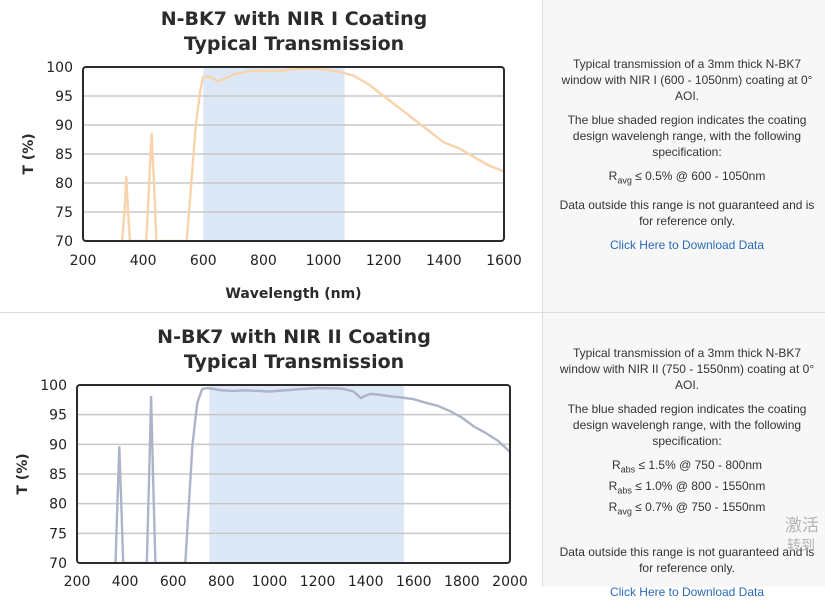 Image resolution: width=825 pixels, height=608 pixels. What do you see at coordinates (687, 508) in the screenshot?
I see `panel2-spec-2: Ravg ≤ 0.7% @ 750 - 1550nm` at bounding box center [687, 508].